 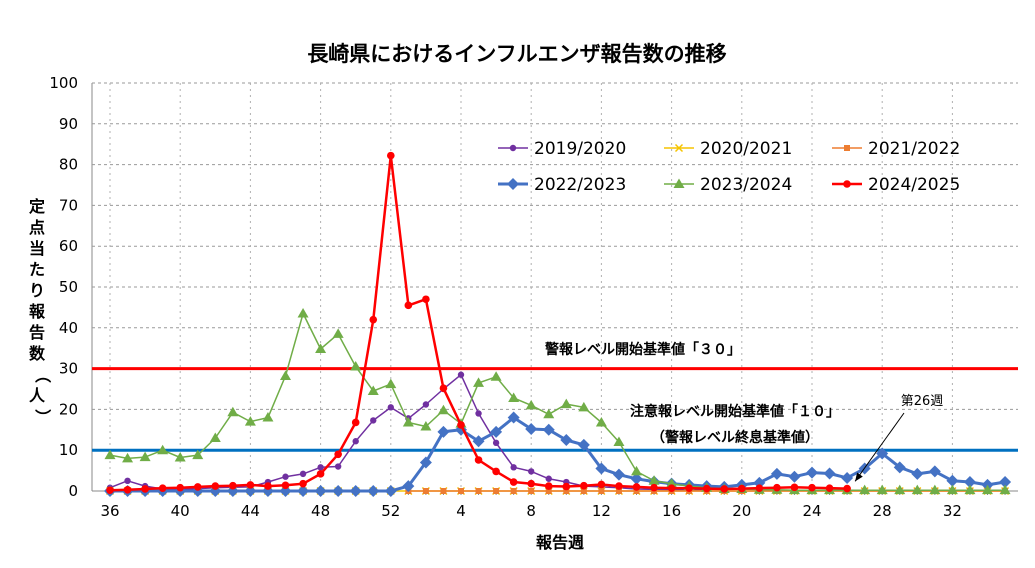 What do you see at coordinates (37, 290) in the screenshot?
I see `y-axis-label-char: り` at bounding box center [37, 290].